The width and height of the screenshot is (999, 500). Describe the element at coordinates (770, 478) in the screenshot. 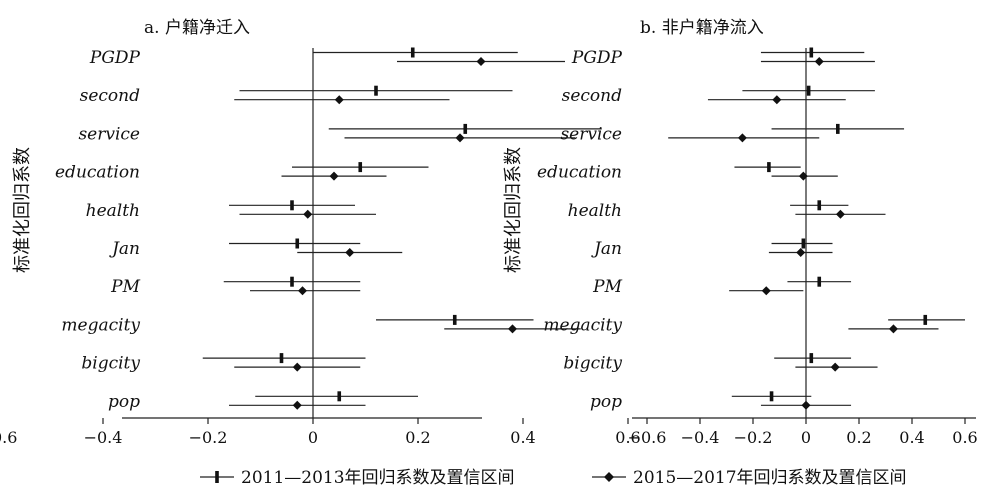

I see `legend-label: 2015—2017年回归系数及置信区间` at that location.